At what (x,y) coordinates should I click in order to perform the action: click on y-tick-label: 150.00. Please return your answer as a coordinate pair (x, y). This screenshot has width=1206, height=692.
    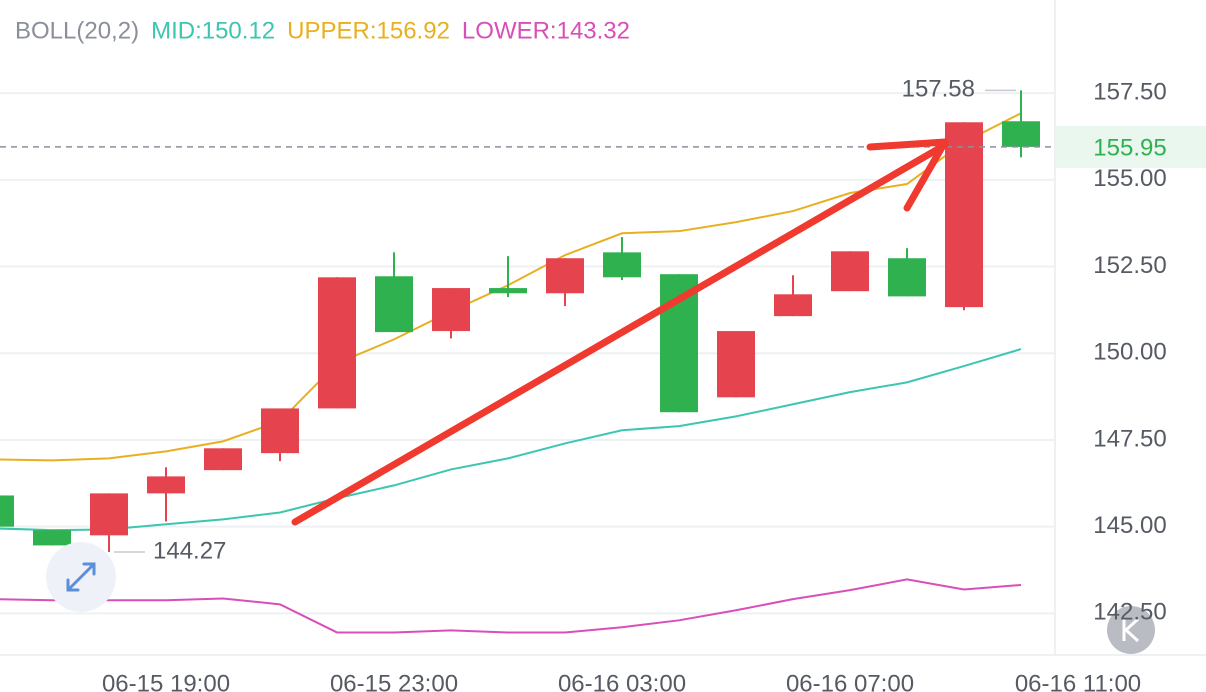
    Looking at the image, I should click on (1129, 352).